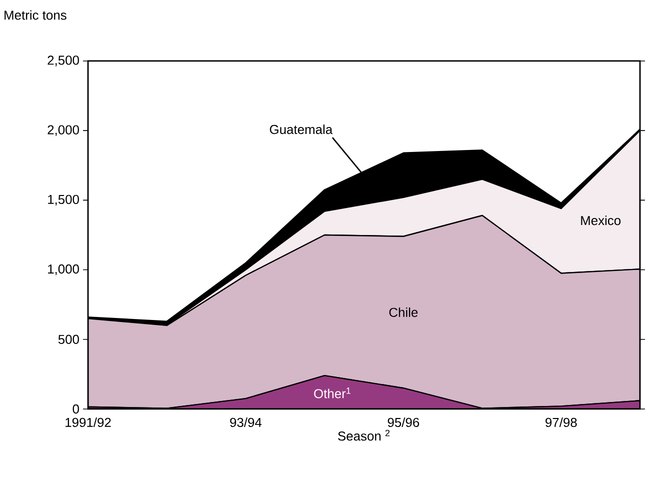  I want to click on y-axis-title: Metric tons, so click(35, 15).